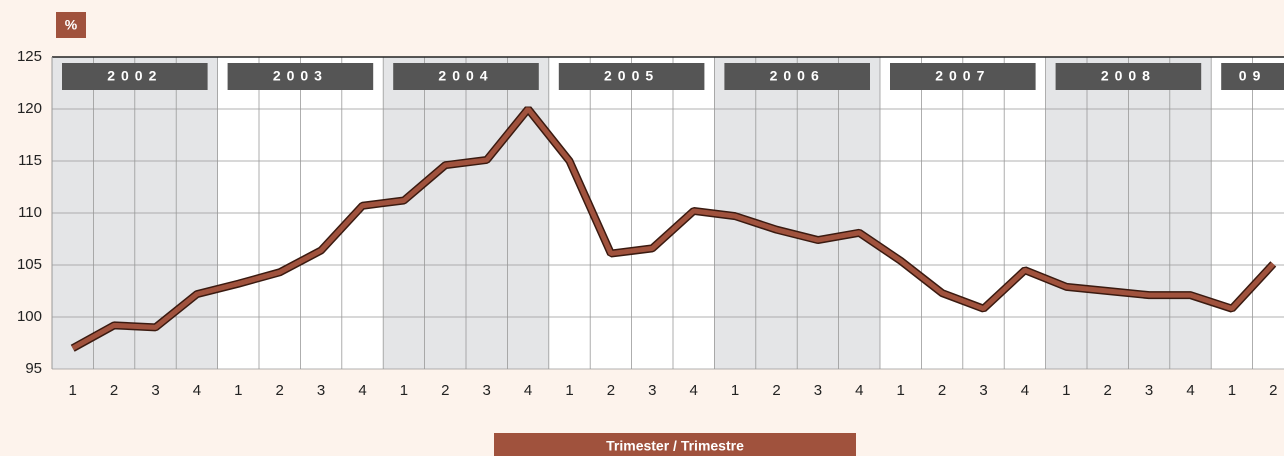 Image resolution: width=1284 pixels, height=456 pixels. I want to click on x-label-box, so click(675, 444).